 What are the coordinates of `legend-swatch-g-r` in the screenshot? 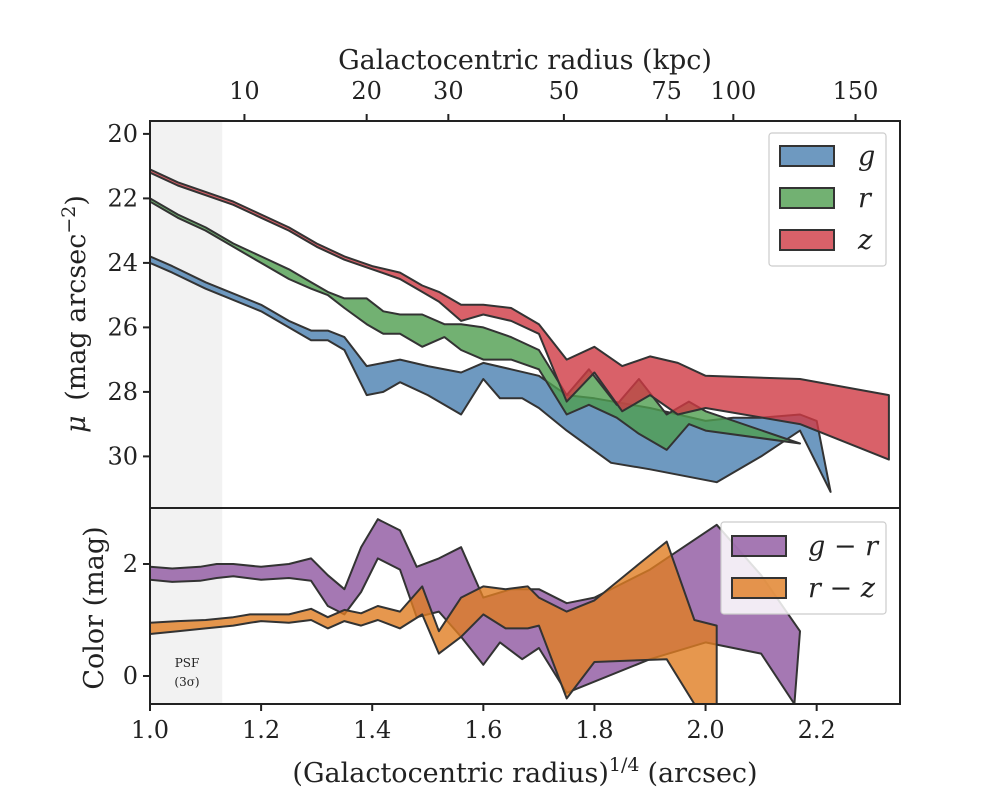 It's located at (759, 546).